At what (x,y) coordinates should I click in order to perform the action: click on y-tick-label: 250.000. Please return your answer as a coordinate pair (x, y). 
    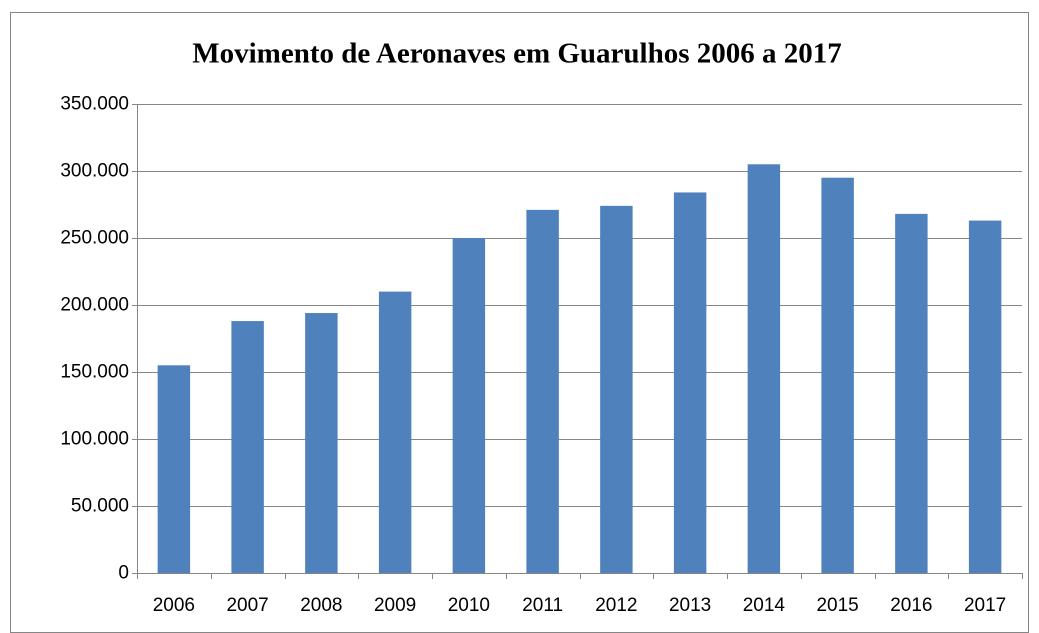
    Looking at the image, I should click on (94, 238).